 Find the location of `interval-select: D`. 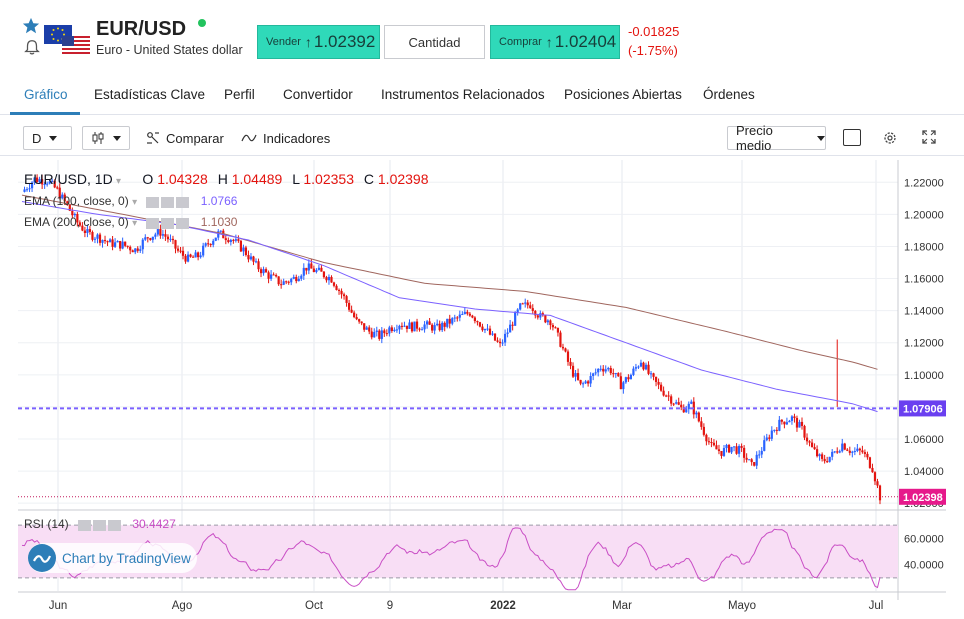

interval-select: D is located at coordinates (47, 138).